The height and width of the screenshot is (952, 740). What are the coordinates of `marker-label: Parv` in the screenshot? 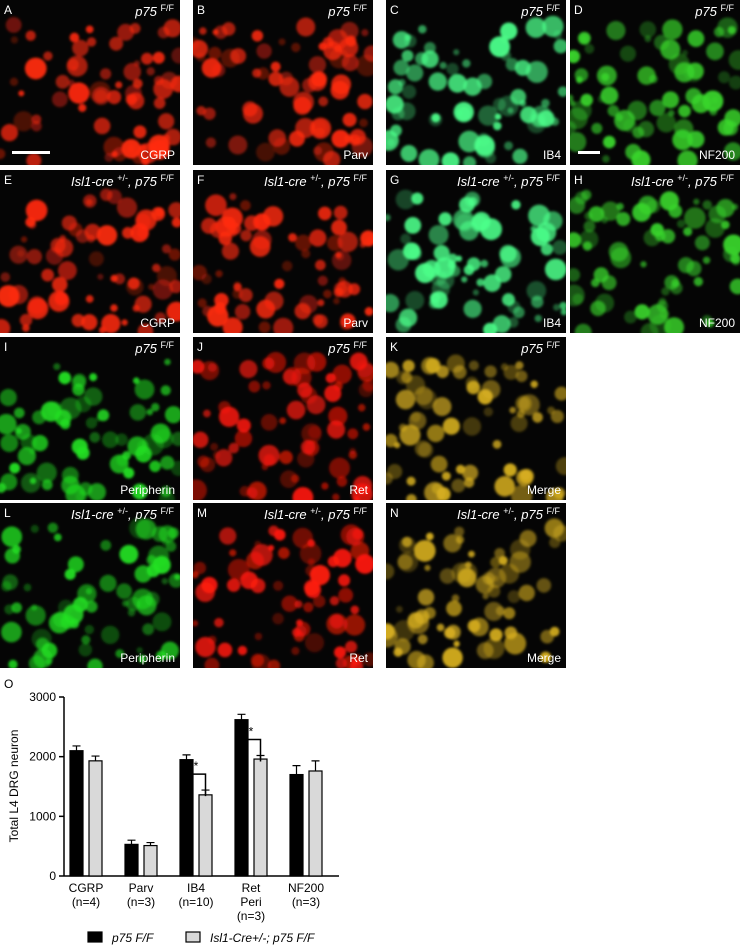 It's located at (355, 323).